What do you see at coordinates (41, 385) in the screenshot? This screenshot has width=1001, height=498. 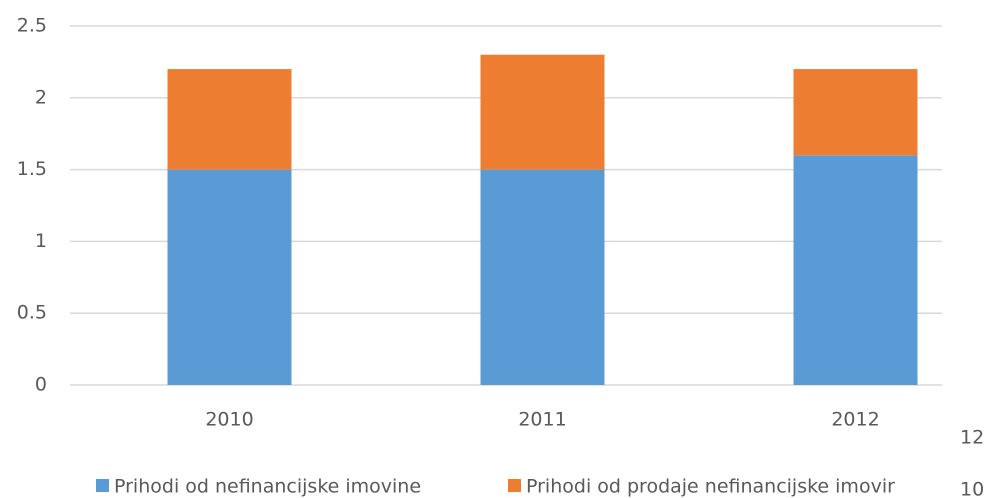 I see `y-tick-label: 0` at bounding box center [41, 385].